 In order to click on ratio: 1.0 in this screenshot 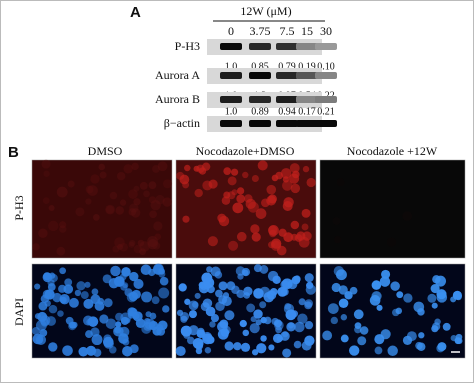, I will do `click(231, 111)`.